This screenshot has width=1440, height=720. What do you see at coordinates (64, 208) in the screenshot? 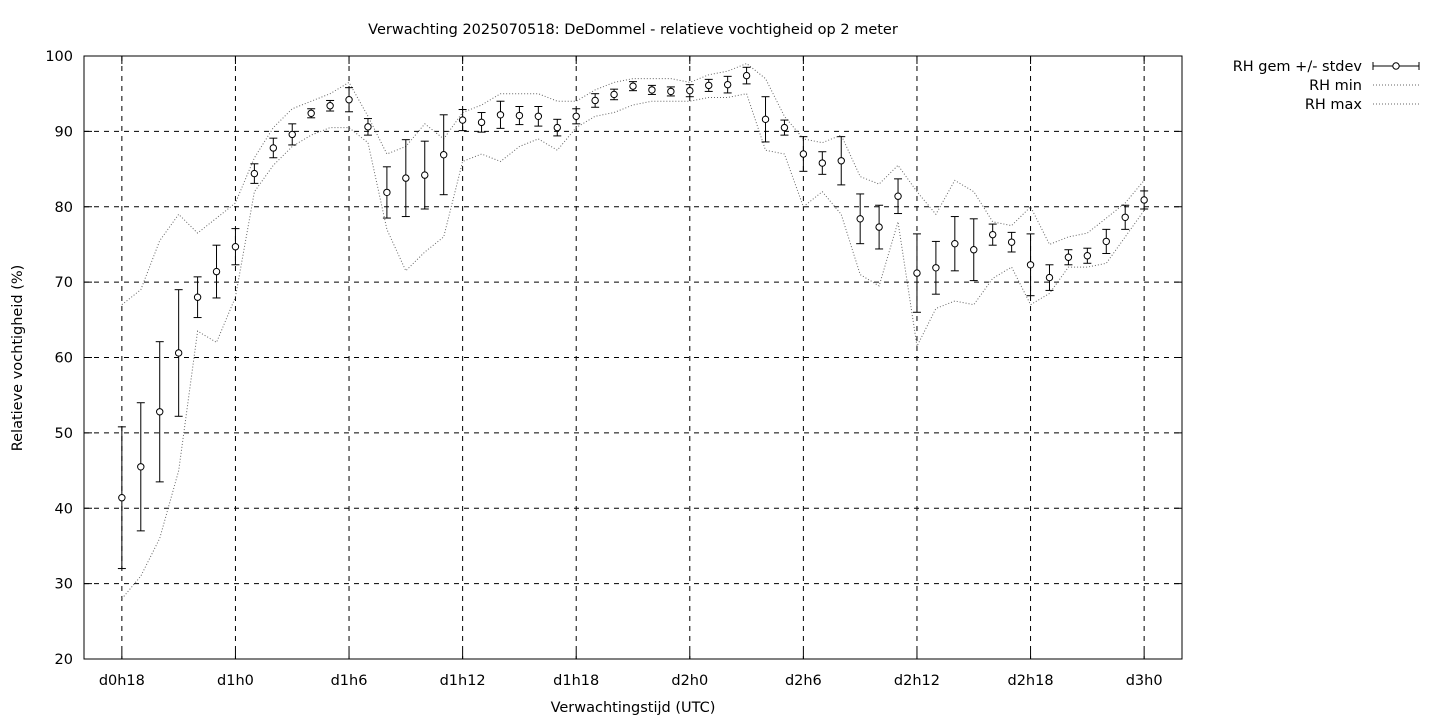
I see `y-tick-label: 80` at bounding box center [64, 208].